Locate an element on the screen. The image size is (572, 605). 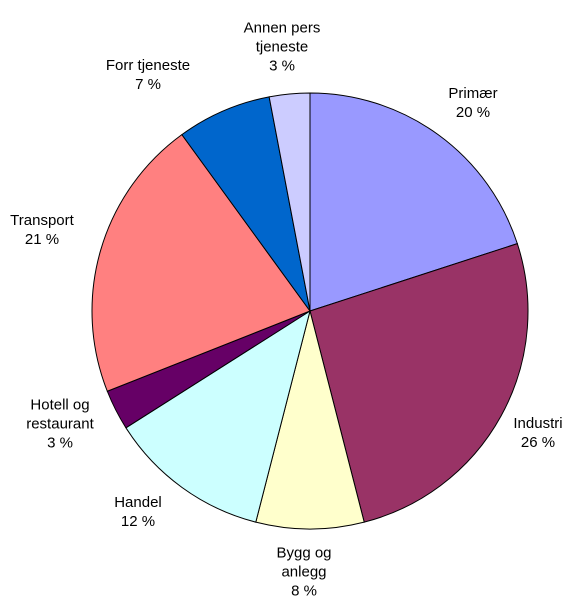
category-label: Annen pers tjeneste is located at coordinates (282, 37).